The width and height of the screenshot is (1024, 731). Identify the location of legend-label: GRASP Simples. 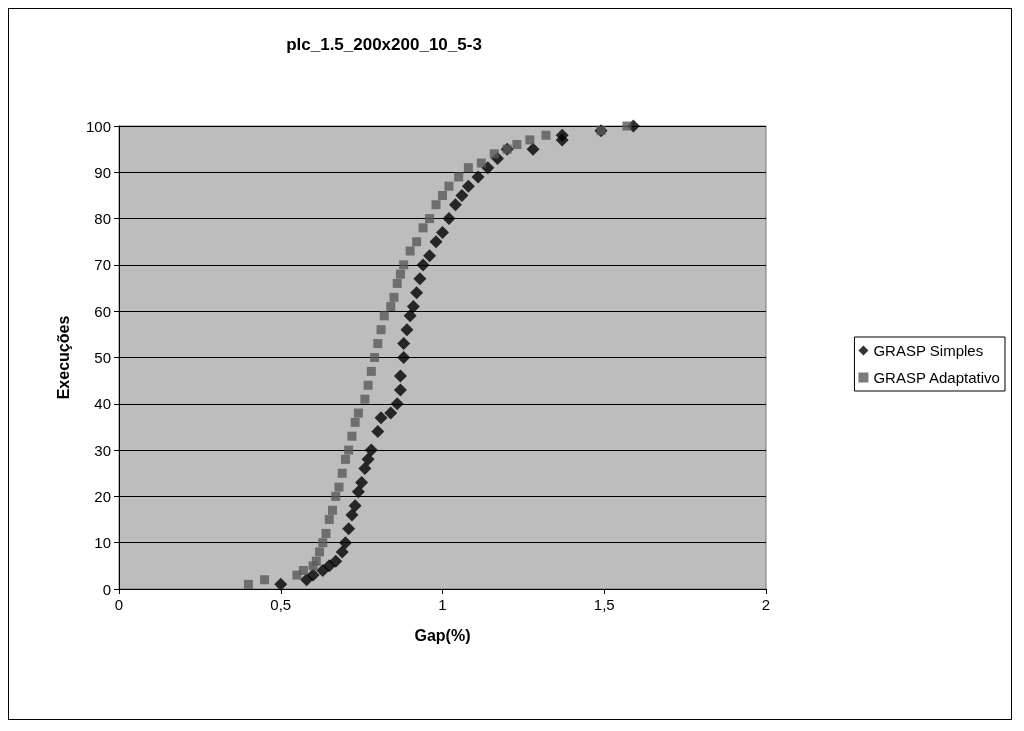
(928, 350).